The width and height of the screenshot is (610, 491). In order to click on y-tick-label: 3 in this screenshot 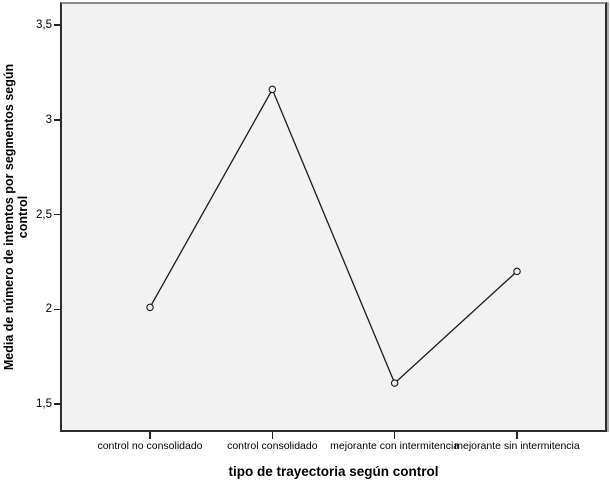, I will do `click(48, 119)`.